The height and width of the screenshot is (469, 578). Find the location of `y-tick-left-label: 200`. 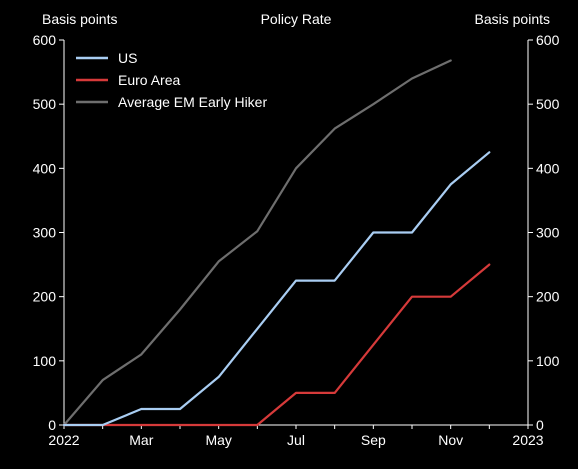

y-tick-left-label: 200 is located at coordinates (45, 297).